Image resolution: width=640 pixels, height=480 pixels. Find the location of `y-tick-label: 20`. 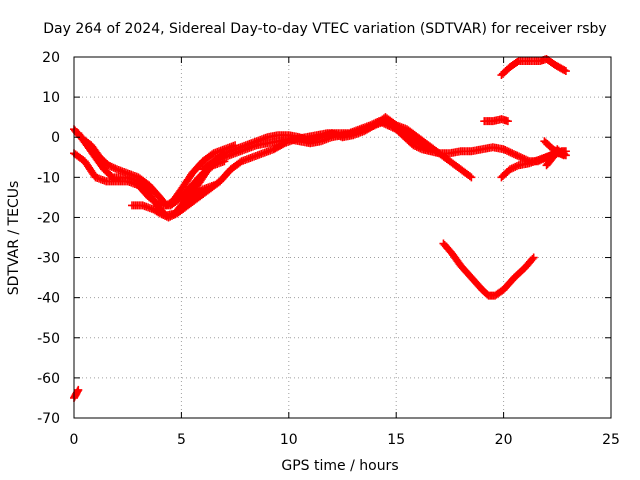

y-tick-label: 20 is located at coordinates (51, 58).